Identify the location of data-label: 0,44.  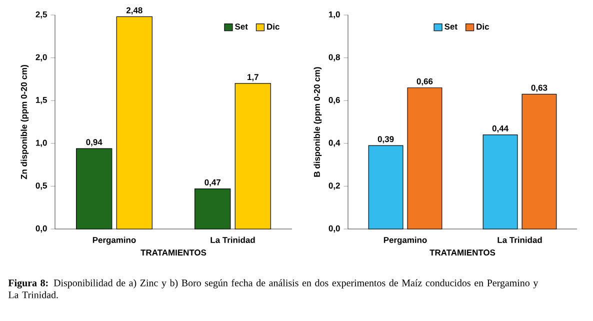
(500, 129).